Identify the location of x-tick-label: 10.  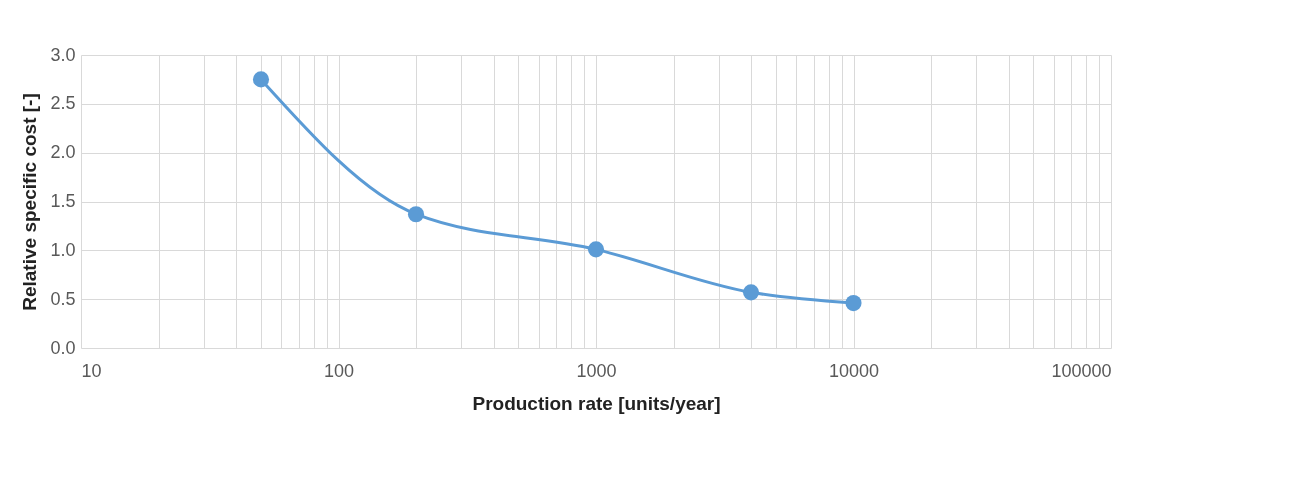
(91, 370).